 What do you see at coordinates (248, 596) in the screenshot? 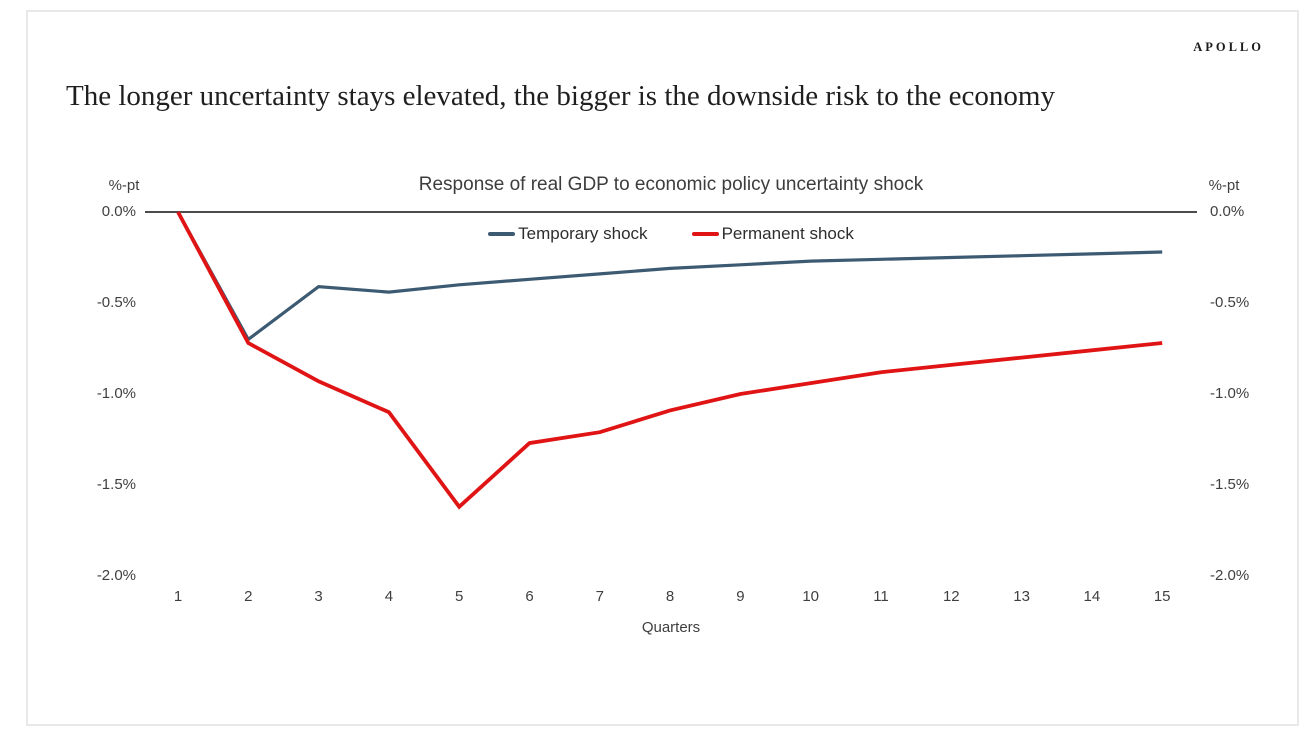
I see `x-tick: 2` at bounding box center [248, 596].